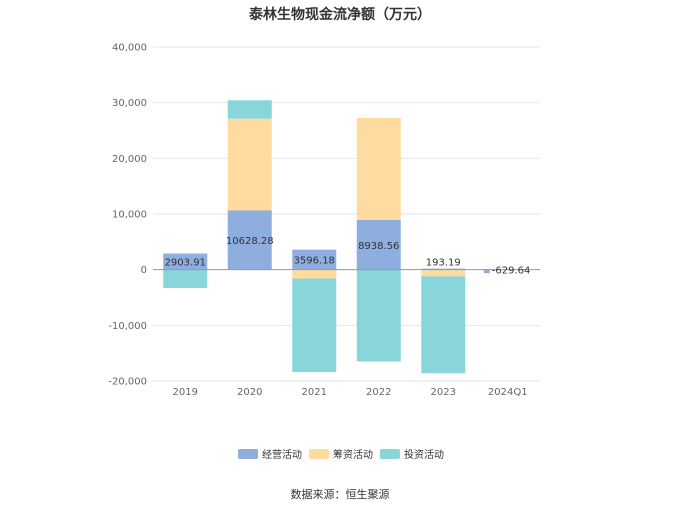  Describe the element at coordinates (350, 392) in the screenshot. I see `x-axis: 2019 2020 2021 2022 2023 2024Q1` at that location.